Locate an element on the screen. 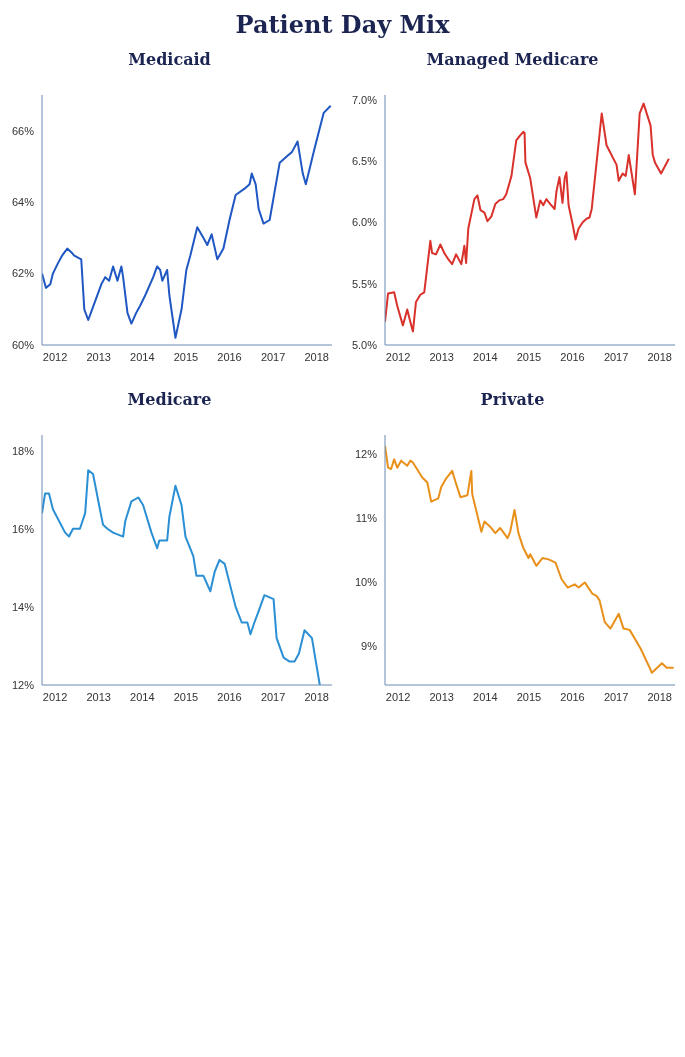 The width and height of the screenshot is (685, 1057). y-tick-label: 9% is located at coordinates (369, 646).